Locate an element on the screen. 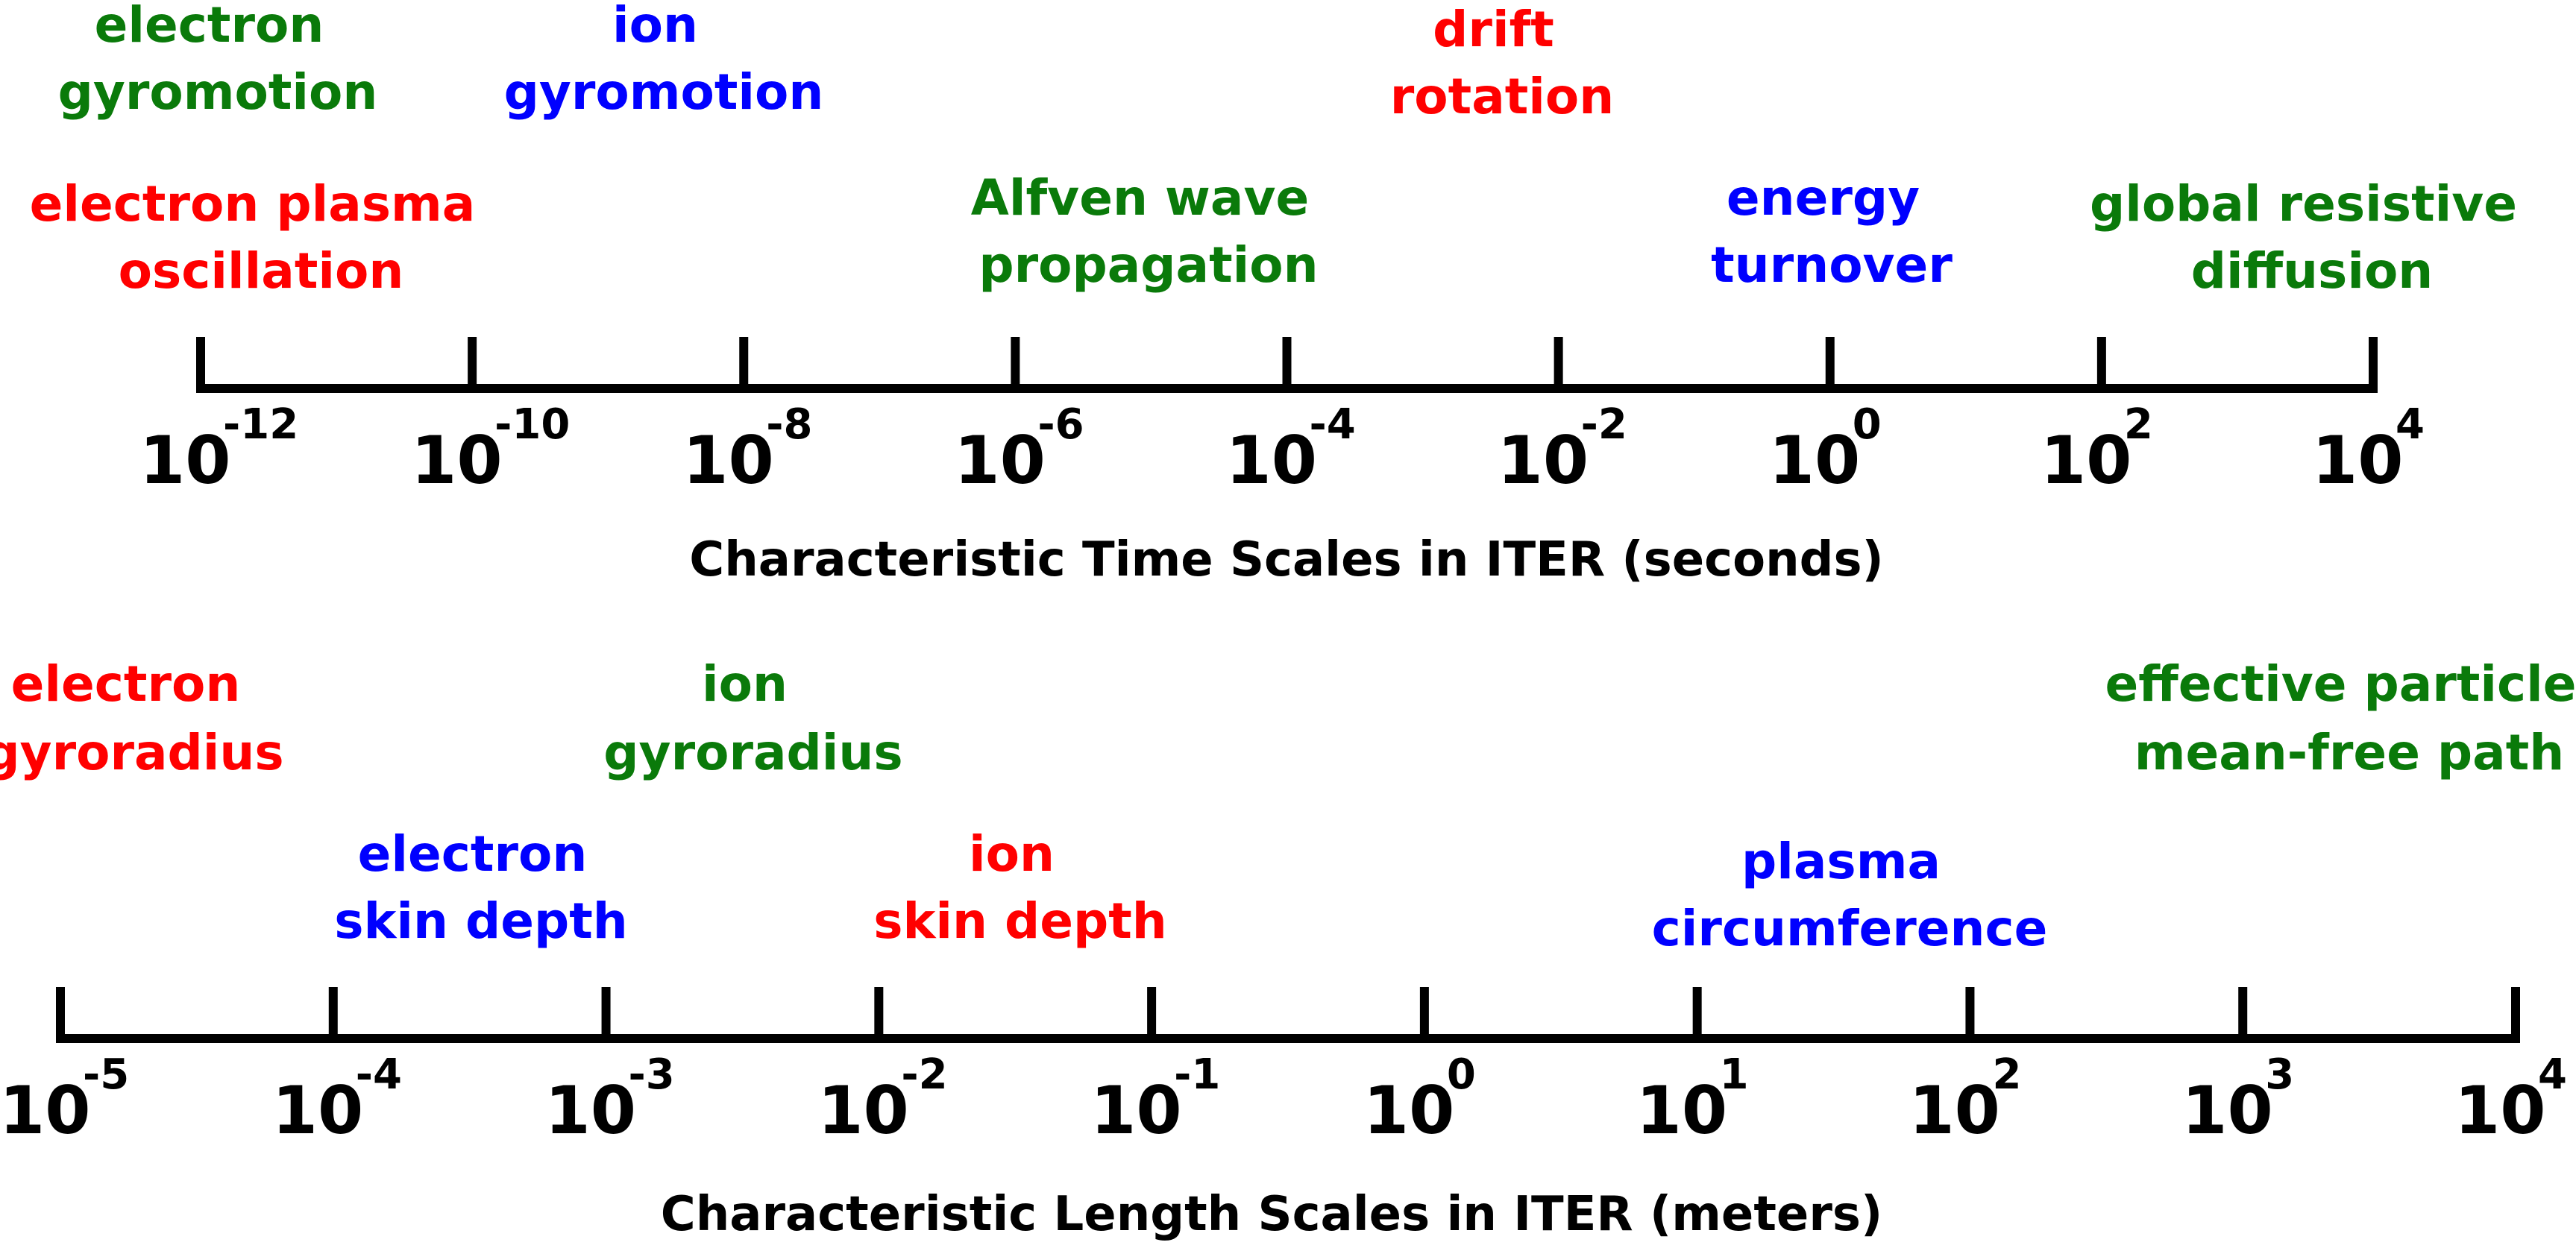 The height and width of the screenshot is (1251, 2576). time_scale-tick-exponent: -8 is located at coordinates (789, 424).